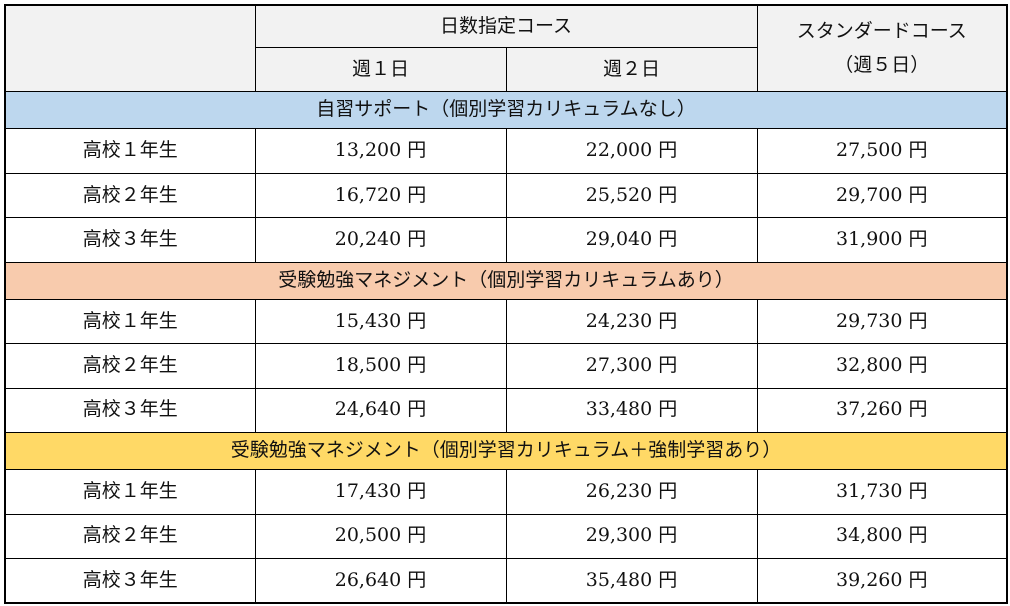 The height and width of the screenshot is (606, 1010). Describe the element at coordinates (882, 151) in the screenshot. I see `standard-price-cell: 27,500 円` at that location.